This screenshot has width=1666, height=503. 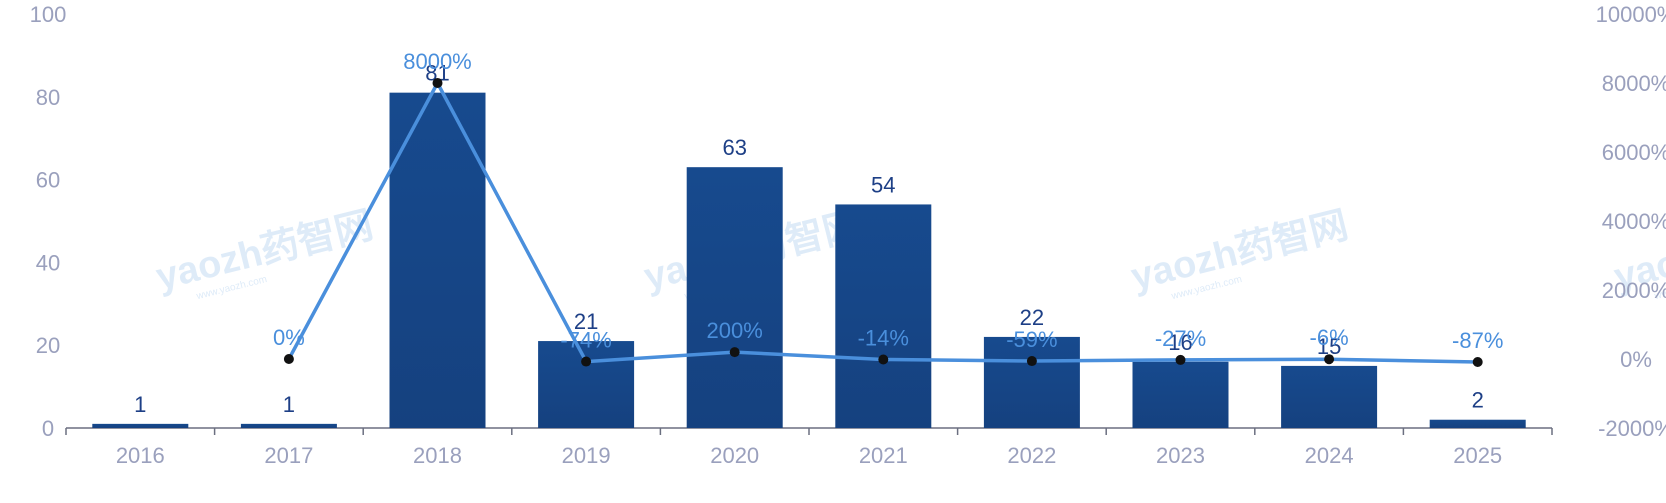 I want to click on x-tick-label: 2022, so click(x=1031, y=455).